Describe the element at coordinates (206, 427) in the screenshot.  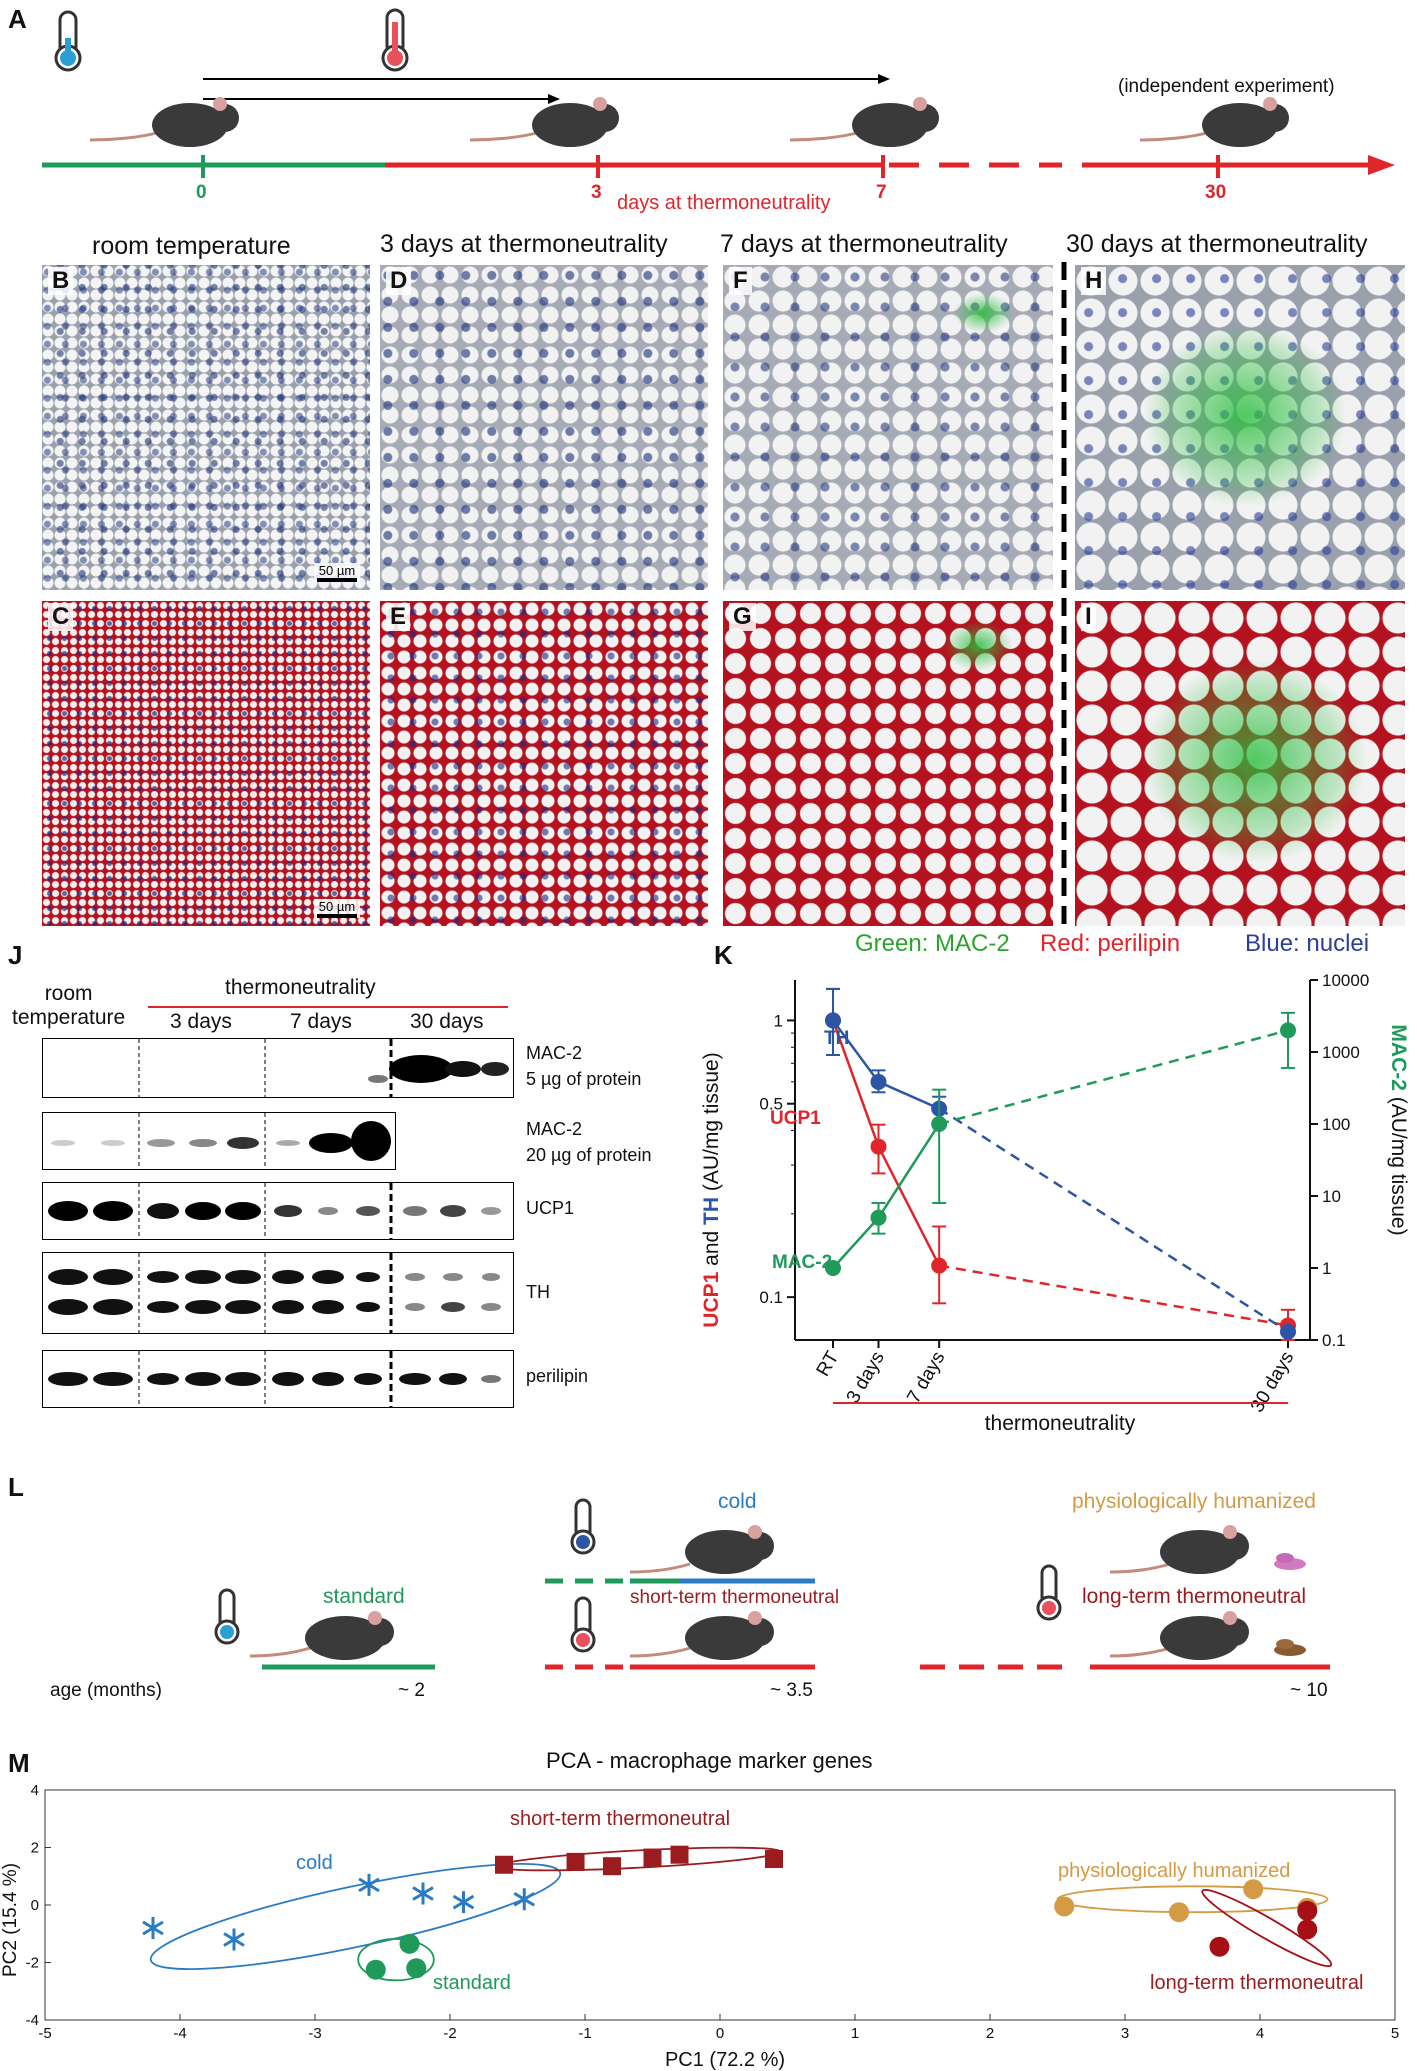
I see `micrograph-b: B 50 µm` at that location.